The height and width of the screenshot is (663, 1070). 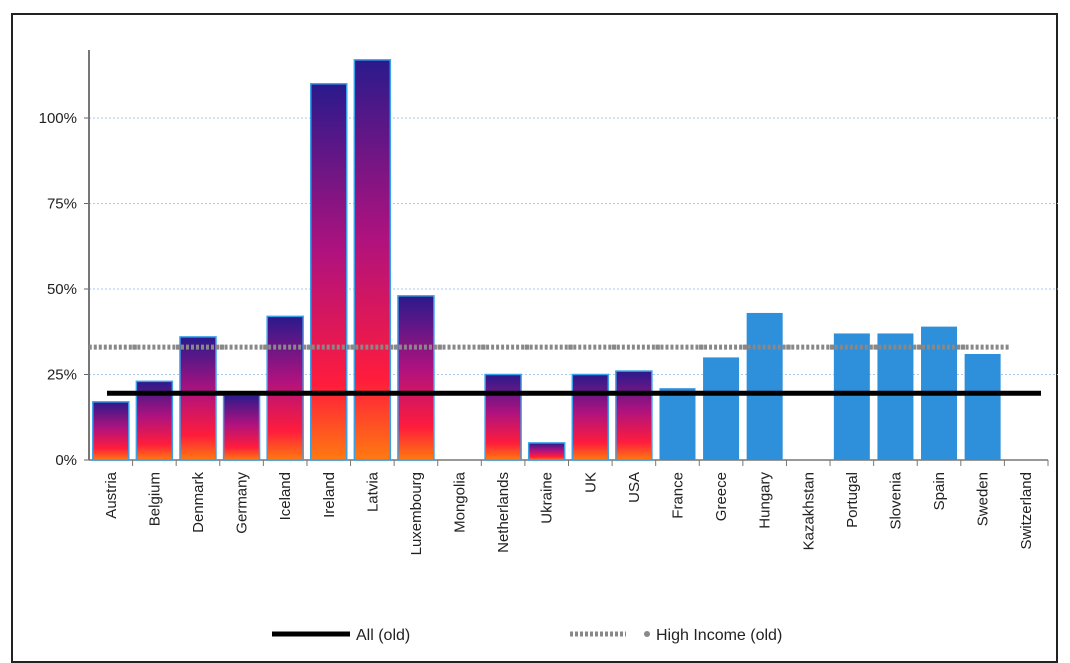 What do you see at coordinates (111, 431) in the screenshot?
I see `bar-austria` at bounding box center [111, 431].